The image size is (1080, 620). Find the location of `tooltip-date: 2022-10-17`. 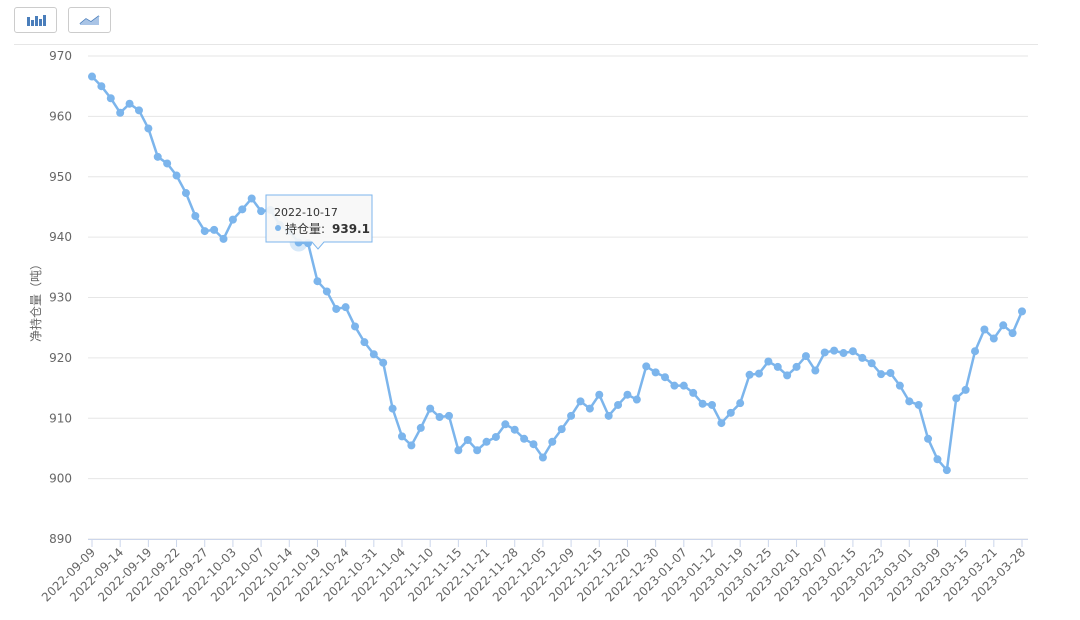

tooltip-date: 2022-10-17 is located at coordinates (306, 212).